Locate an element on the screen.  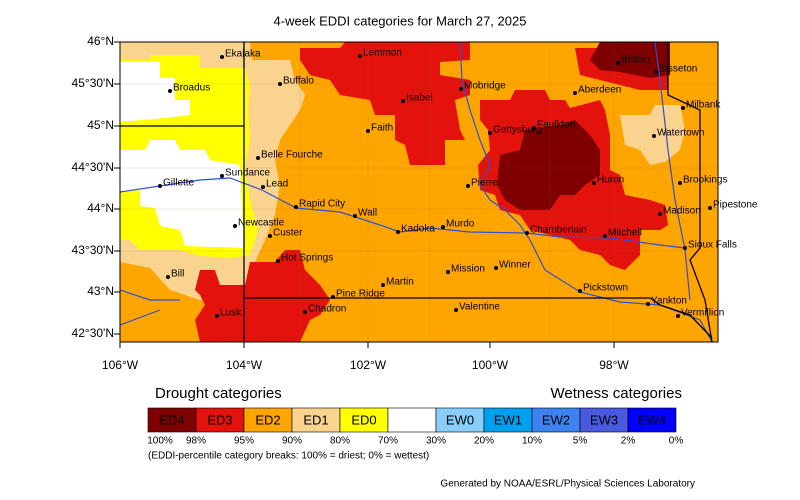
city-label: Mobridge is located at coordinates (485, 86).